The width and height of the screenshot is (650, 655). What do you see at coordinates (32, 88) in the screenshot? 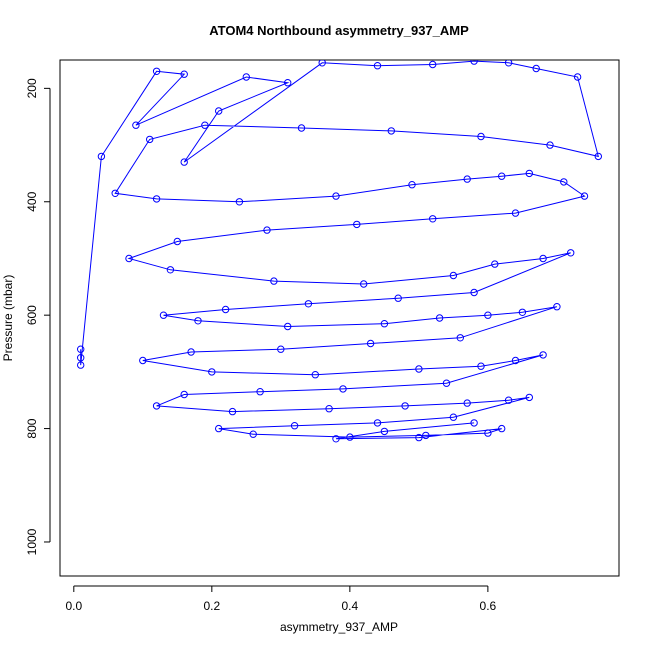
I see `y-tick-label: 200` at bounding box center [32, 88].